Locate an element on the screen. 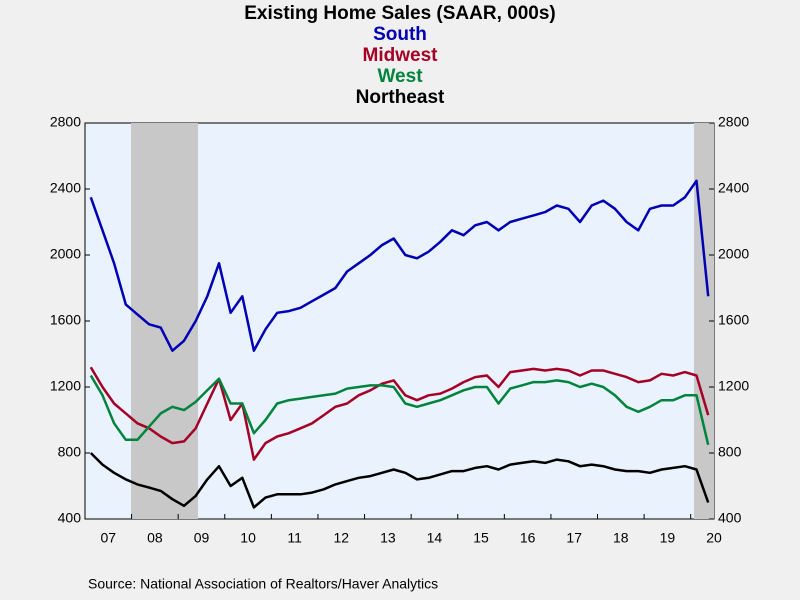  x-tick-label: 14 is located at coordinates (435, 538).